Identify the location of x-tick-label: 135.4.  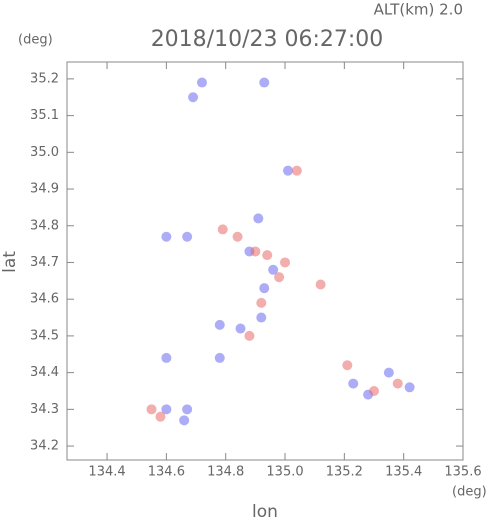
(403, 472).